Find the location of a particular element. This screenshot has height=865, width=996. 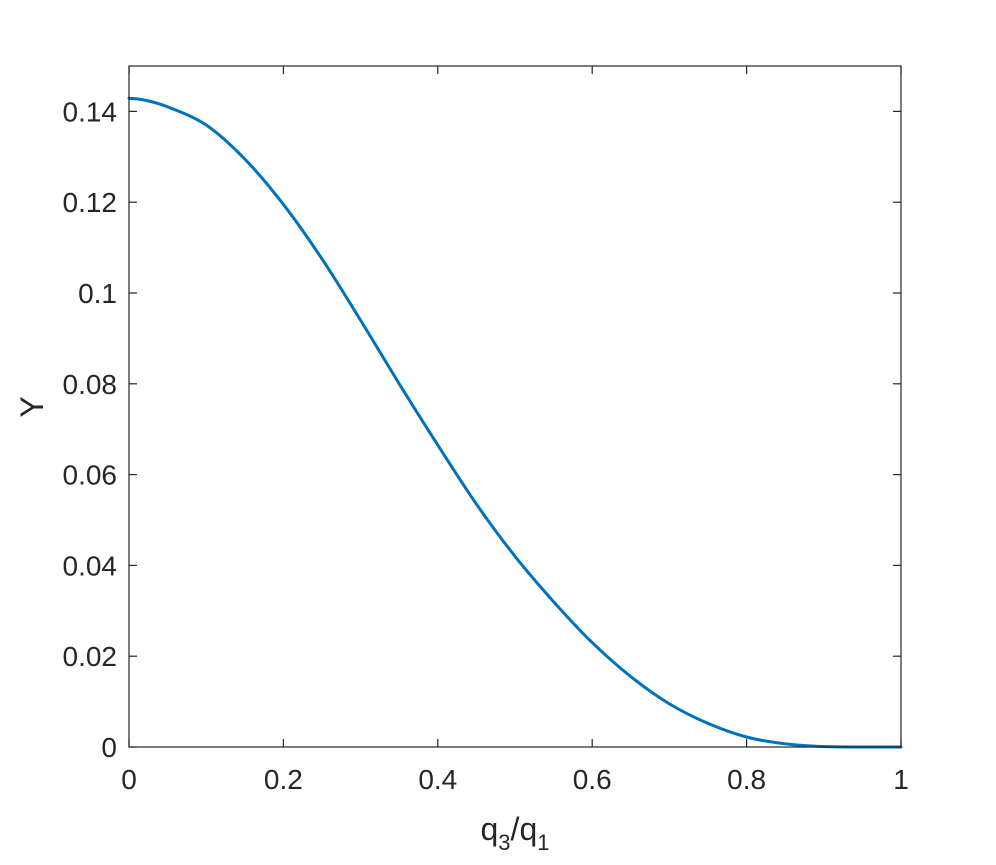

x-tick-label: 0.6 is located at coordinates (592, 779).